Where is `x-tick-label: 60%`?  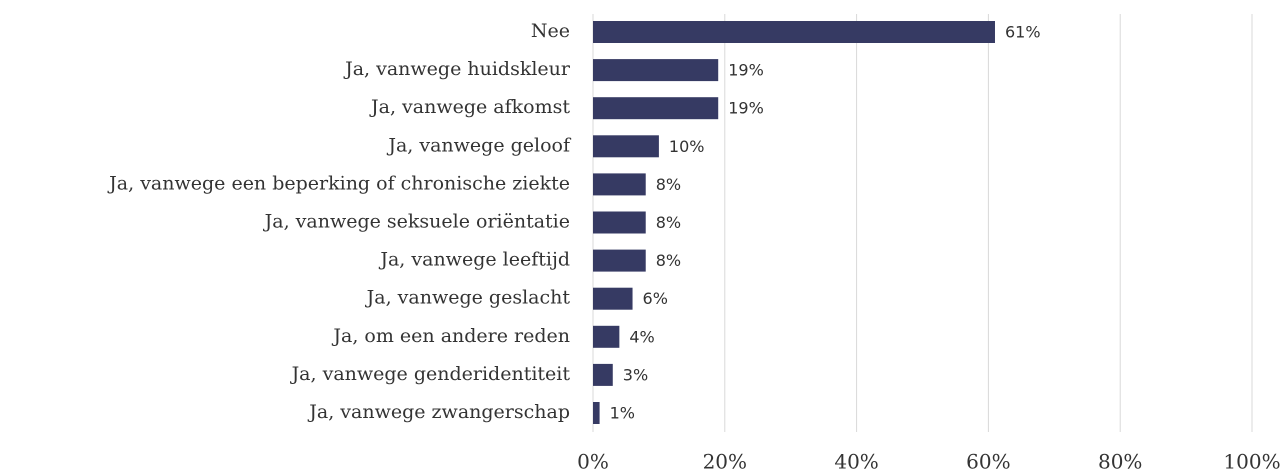 x-tick-label: 60% is located at coordinates (988, 462).